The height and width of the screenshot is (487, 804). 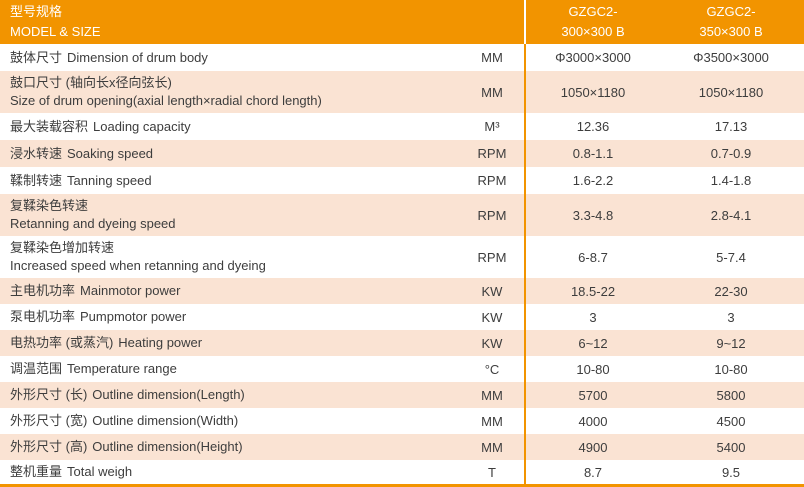 I want to click on row-label: 外形尺寸 (宽) Outline dimension(Width), so click(x=230, y=421).